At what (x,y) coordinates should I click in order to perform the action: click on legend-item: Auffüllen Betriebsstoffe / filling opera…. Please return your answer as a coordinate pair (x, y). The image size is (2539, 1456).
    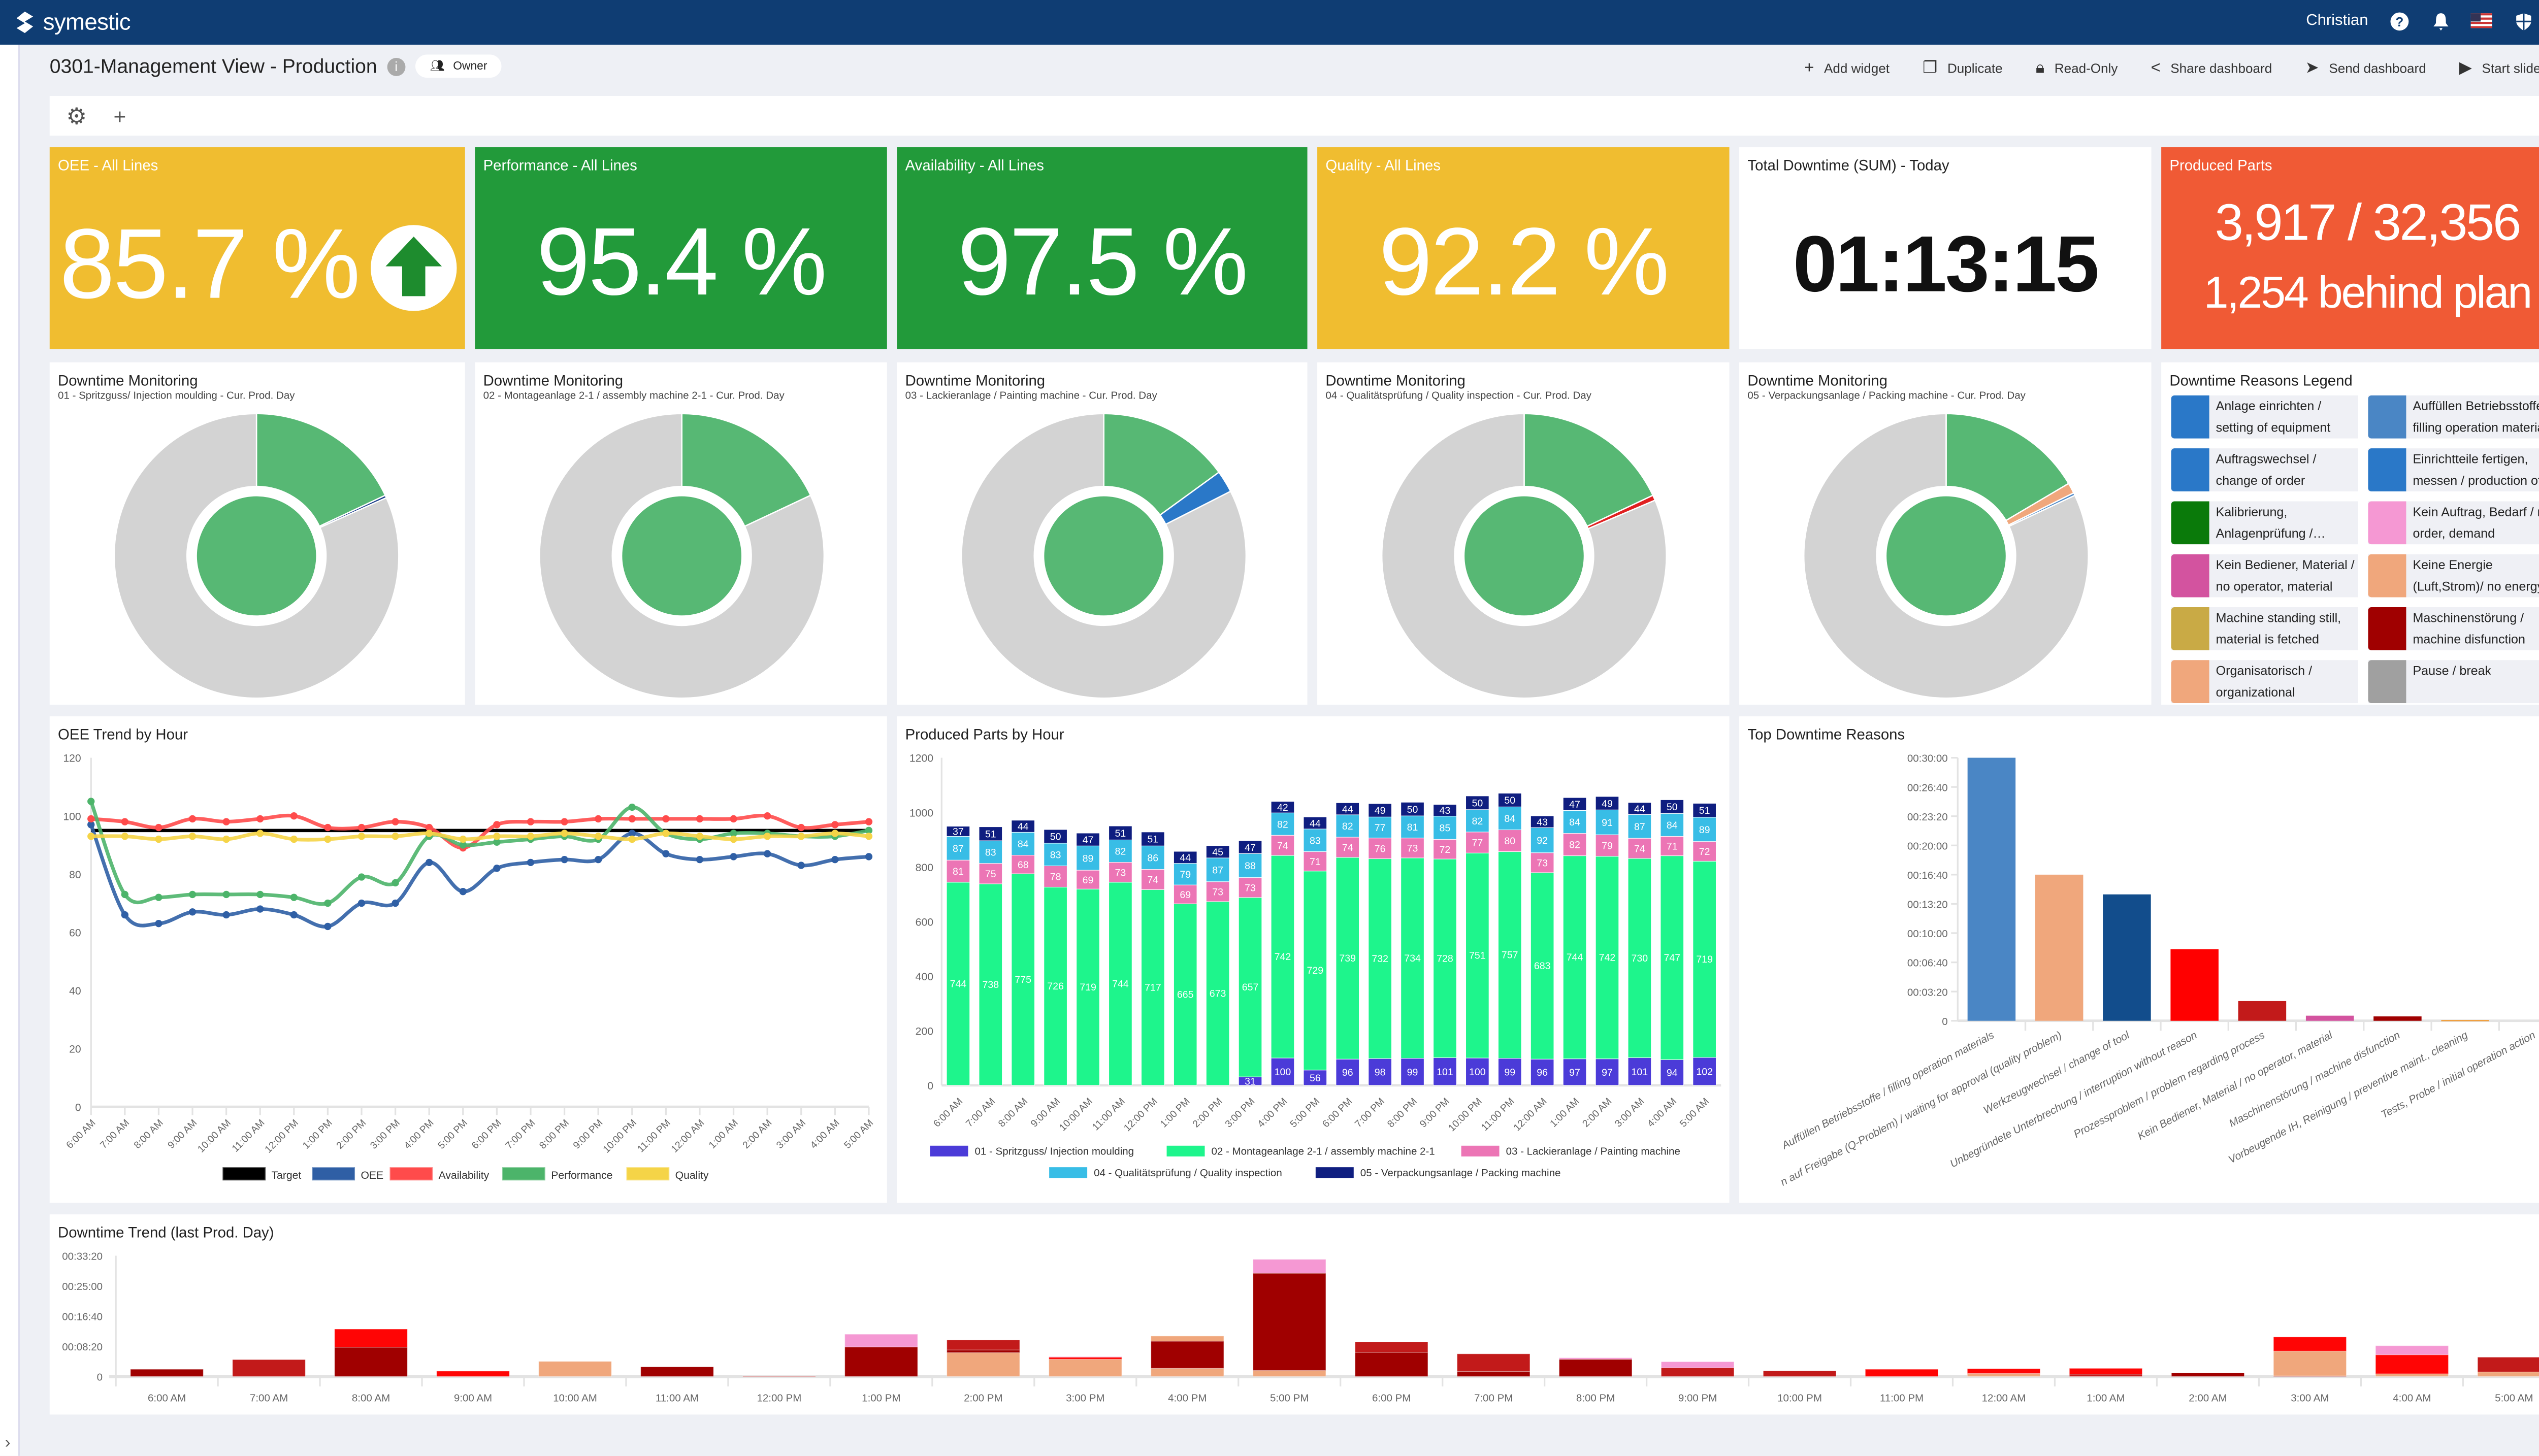
    Looking at the image, I should click on (2453, 417).